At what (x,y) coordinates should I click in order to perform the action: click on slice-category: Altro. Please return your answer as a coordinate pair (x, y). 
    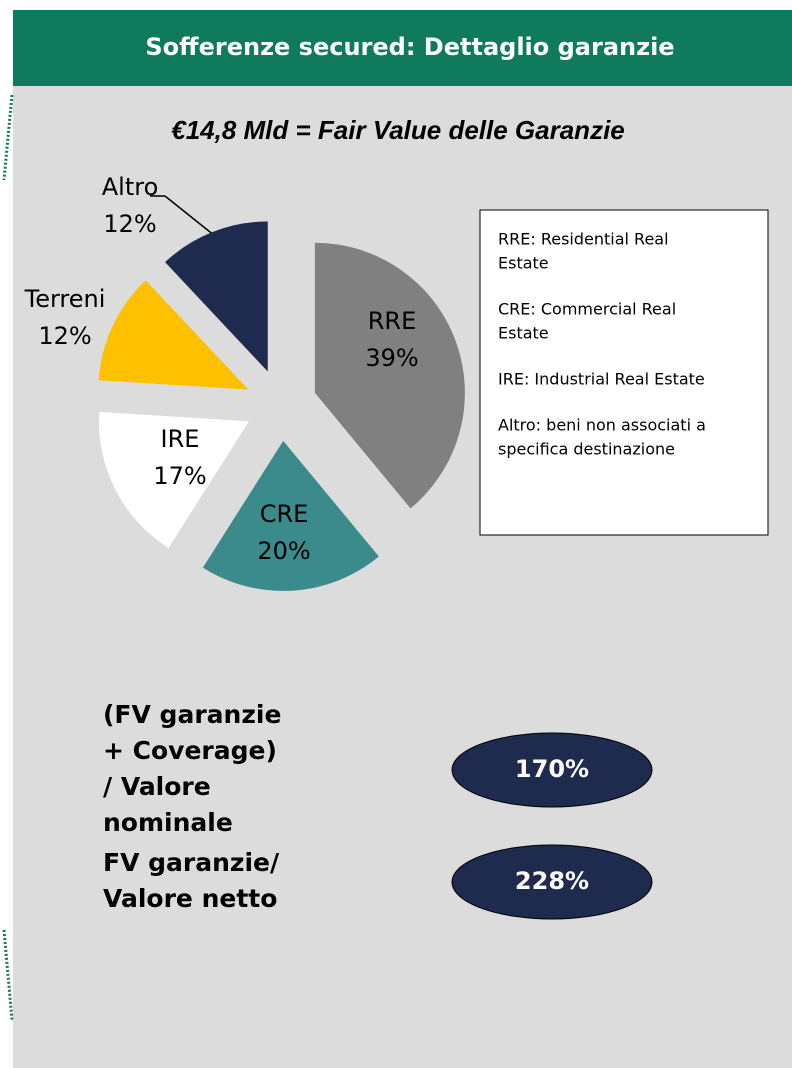
    Looking at the image, I should click on (130, 187).